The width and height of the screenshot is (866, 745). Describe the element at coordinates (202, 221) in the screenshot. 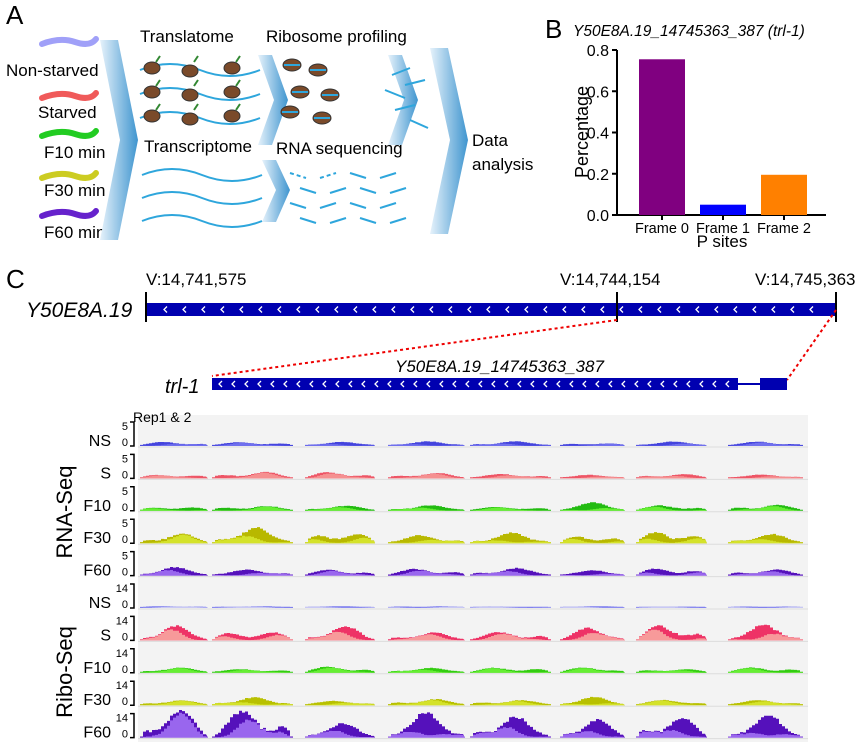

I see `mrna-strand` at that location.